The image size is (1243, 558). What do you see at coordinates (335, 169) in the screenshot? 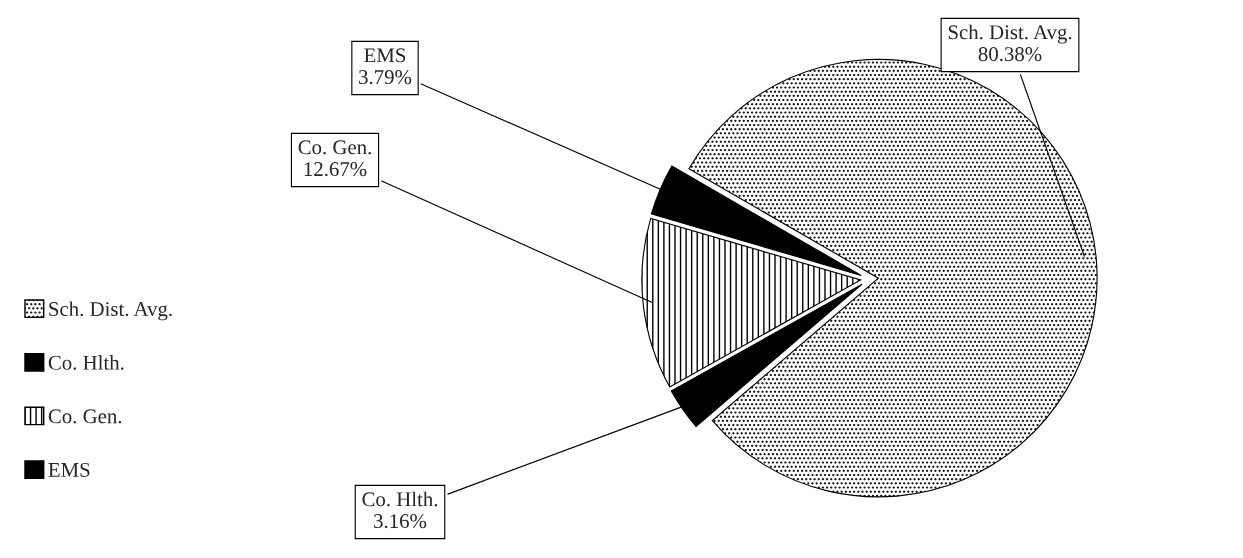
I see `data-label: 12.67%` at bounding box center [335, 169].